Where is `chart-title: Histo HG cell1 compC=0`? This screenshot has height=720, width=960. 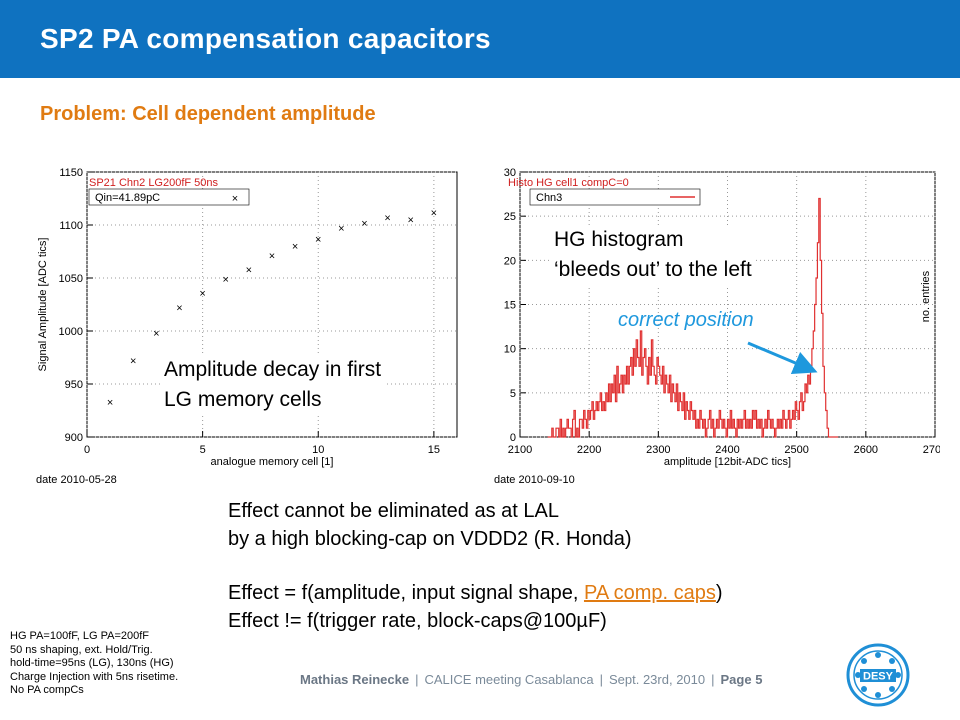 chart-title: Histo HG cell1 compC=0 is located at coordinates (568, 183).